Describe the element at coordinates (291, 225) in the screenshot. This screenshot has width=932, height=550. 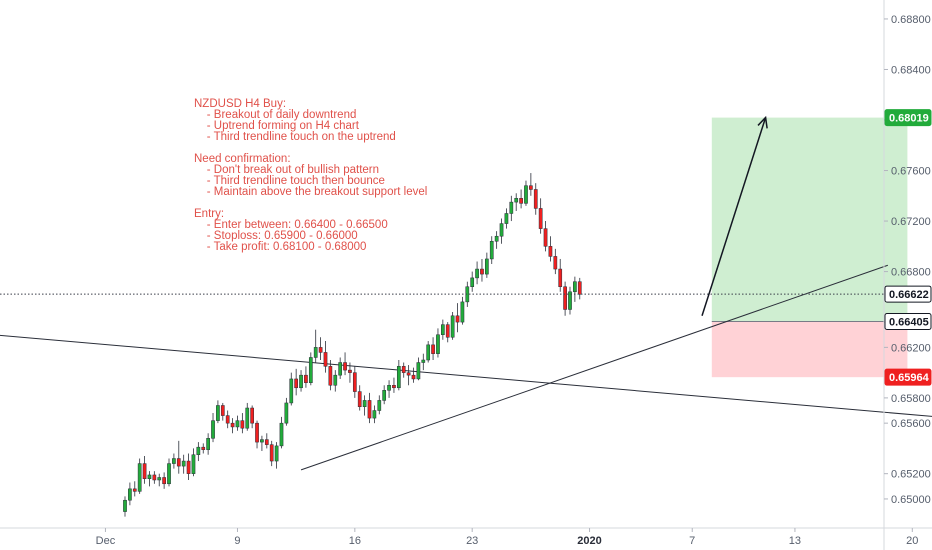
I see `note-line: - Enter between: 0.66400 - 0.66500` at that location.